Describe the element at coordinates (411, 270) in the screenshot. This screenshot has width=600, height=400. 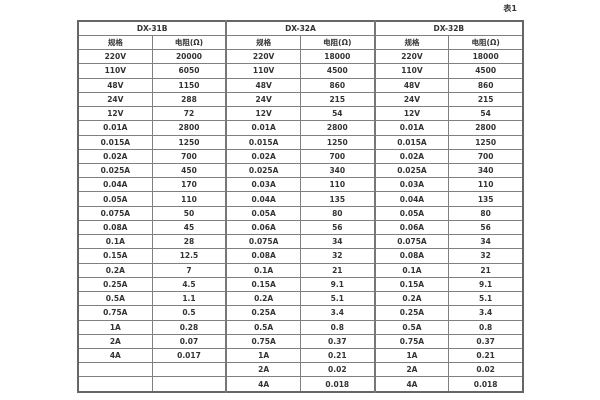
I see `spec-cell: 0.1A` at that location.